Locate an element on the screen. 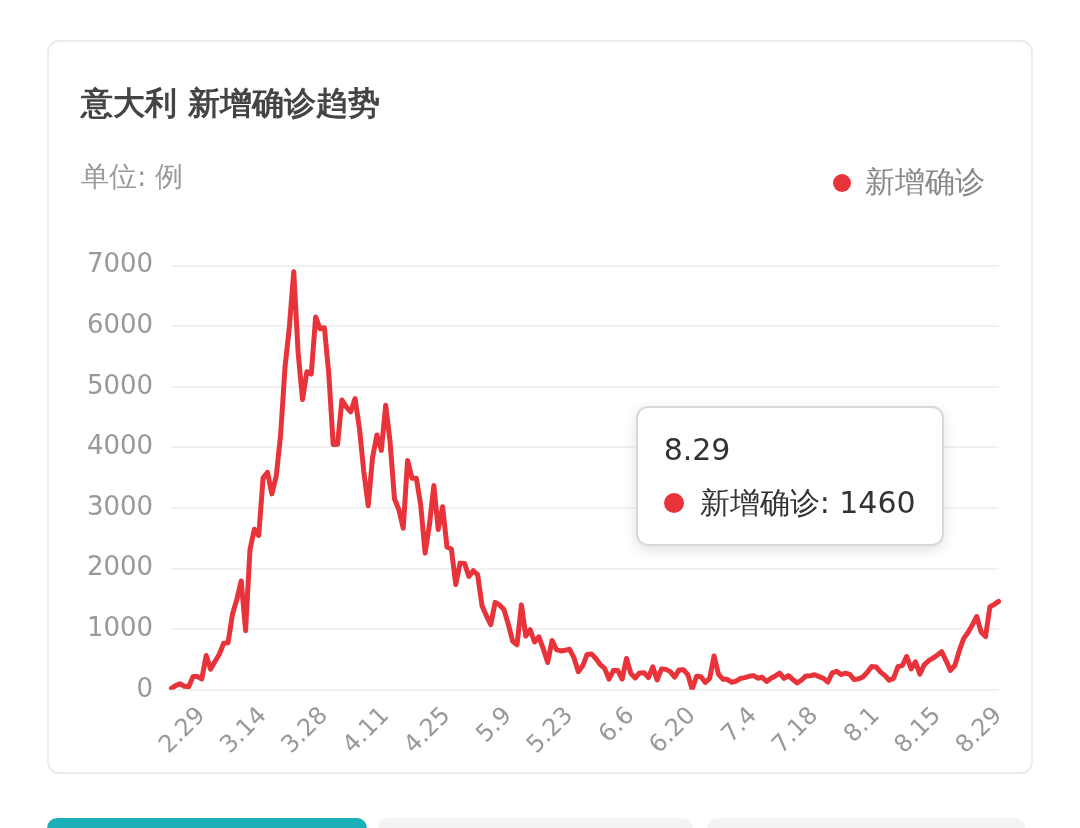 The height and width of the screenshot is (828, 1080). y-tick-label: 0 is located at coordinates (145, 687).